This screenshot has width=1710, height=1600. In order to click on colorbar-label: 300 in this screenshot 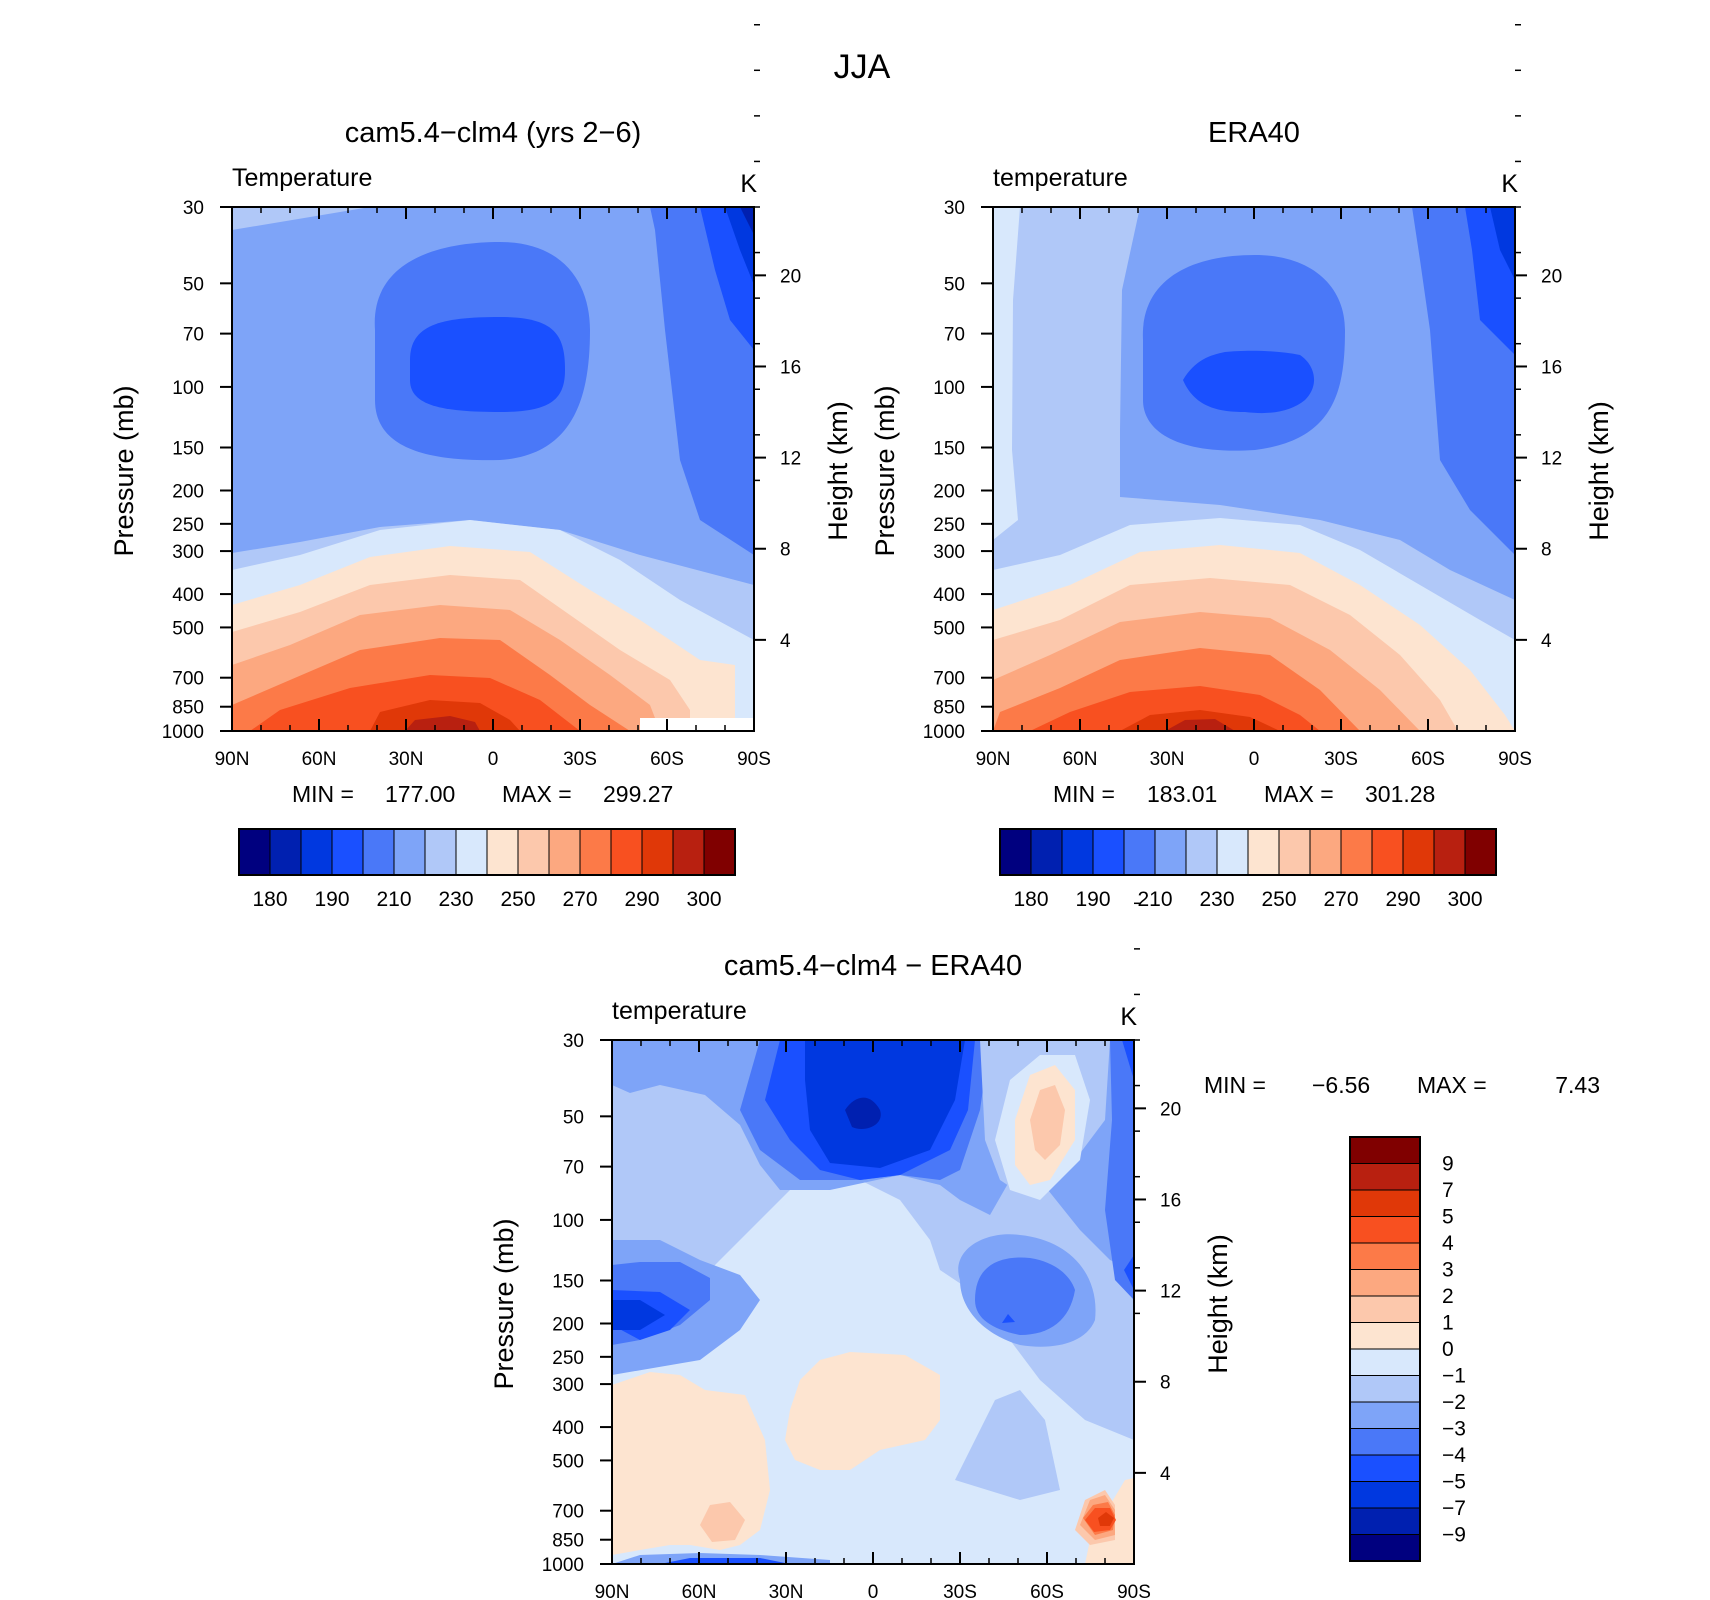, I will do `click(1464, 899)`.